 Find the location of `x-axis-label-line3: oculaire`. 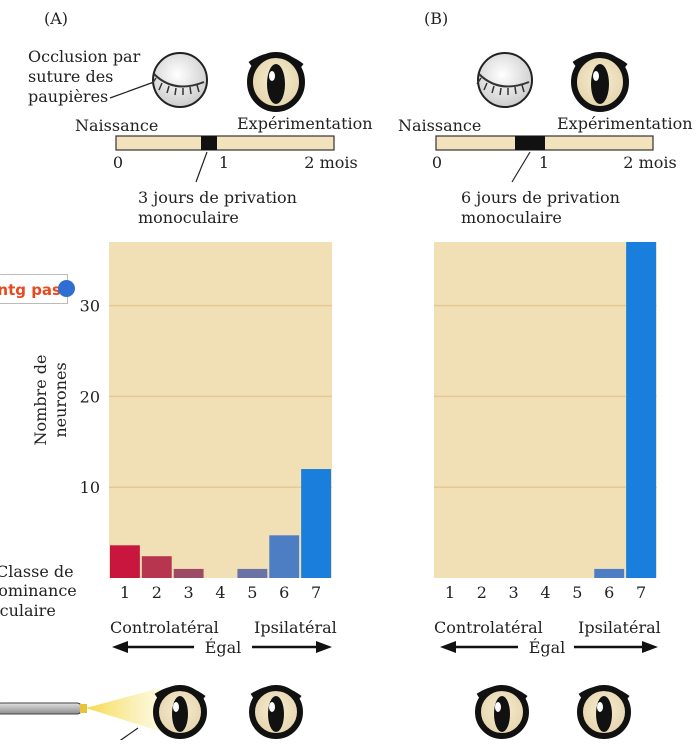

x-axis-label-line3: oculaire is located at coordinates (28, 610).